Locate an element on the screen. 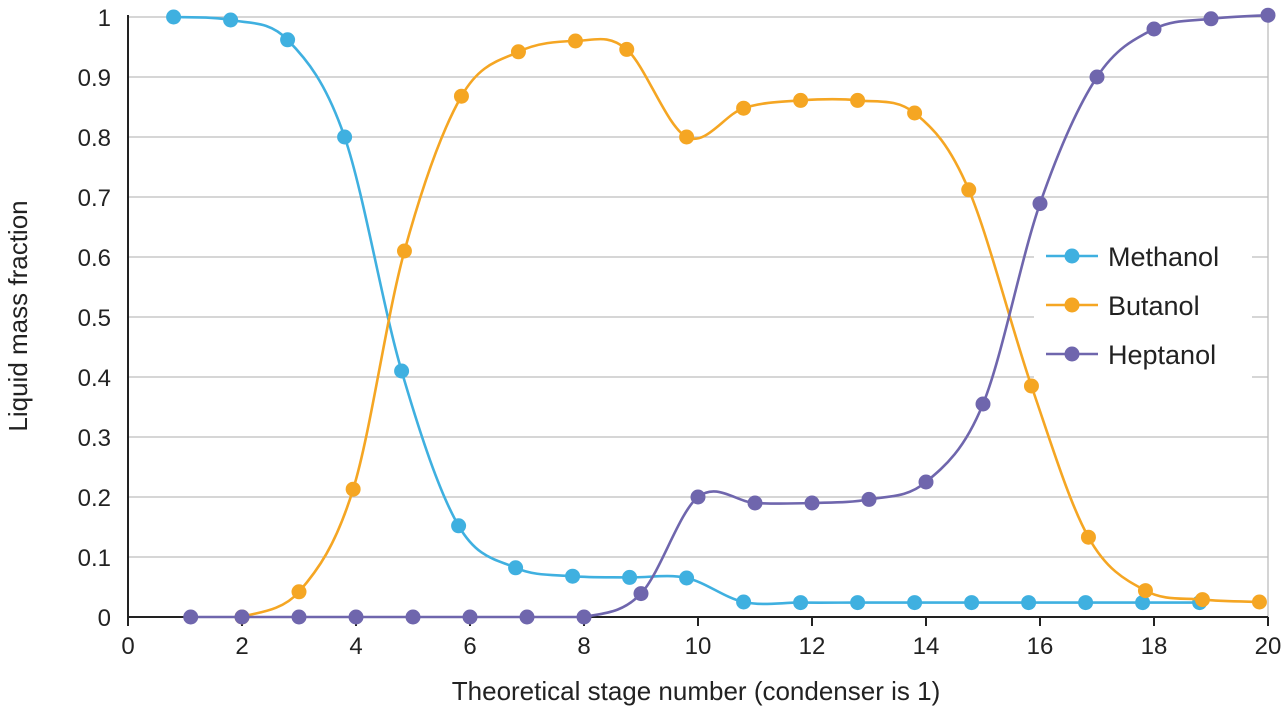  heptanol-legend-label: Heptanol is located at coordinates (1162, 355).